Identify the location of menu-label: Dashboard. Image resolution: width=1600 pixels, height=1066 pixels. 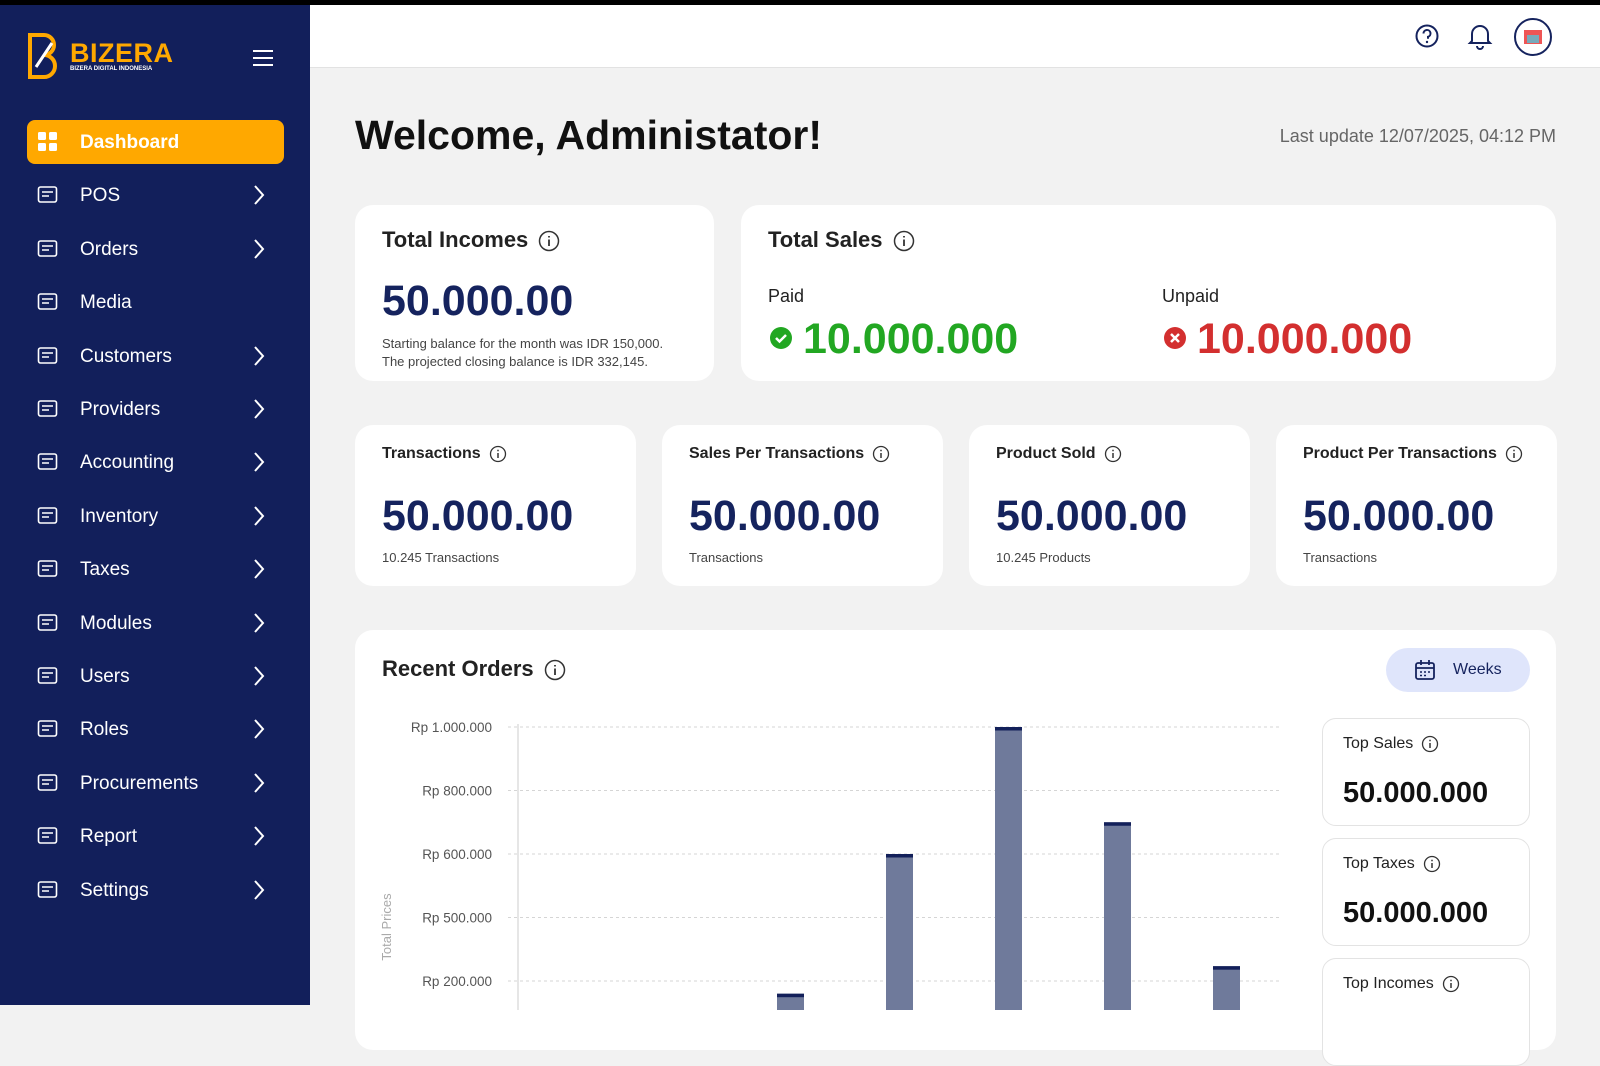
(130, 142).